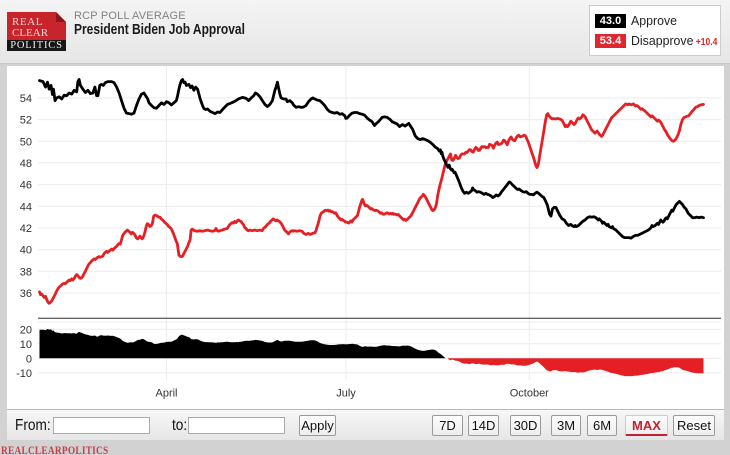 This screenshot has height=455, width=730. Describe the element at coordinates (26, 186) in the screenshot. I see `svg-text: 46` at that location.